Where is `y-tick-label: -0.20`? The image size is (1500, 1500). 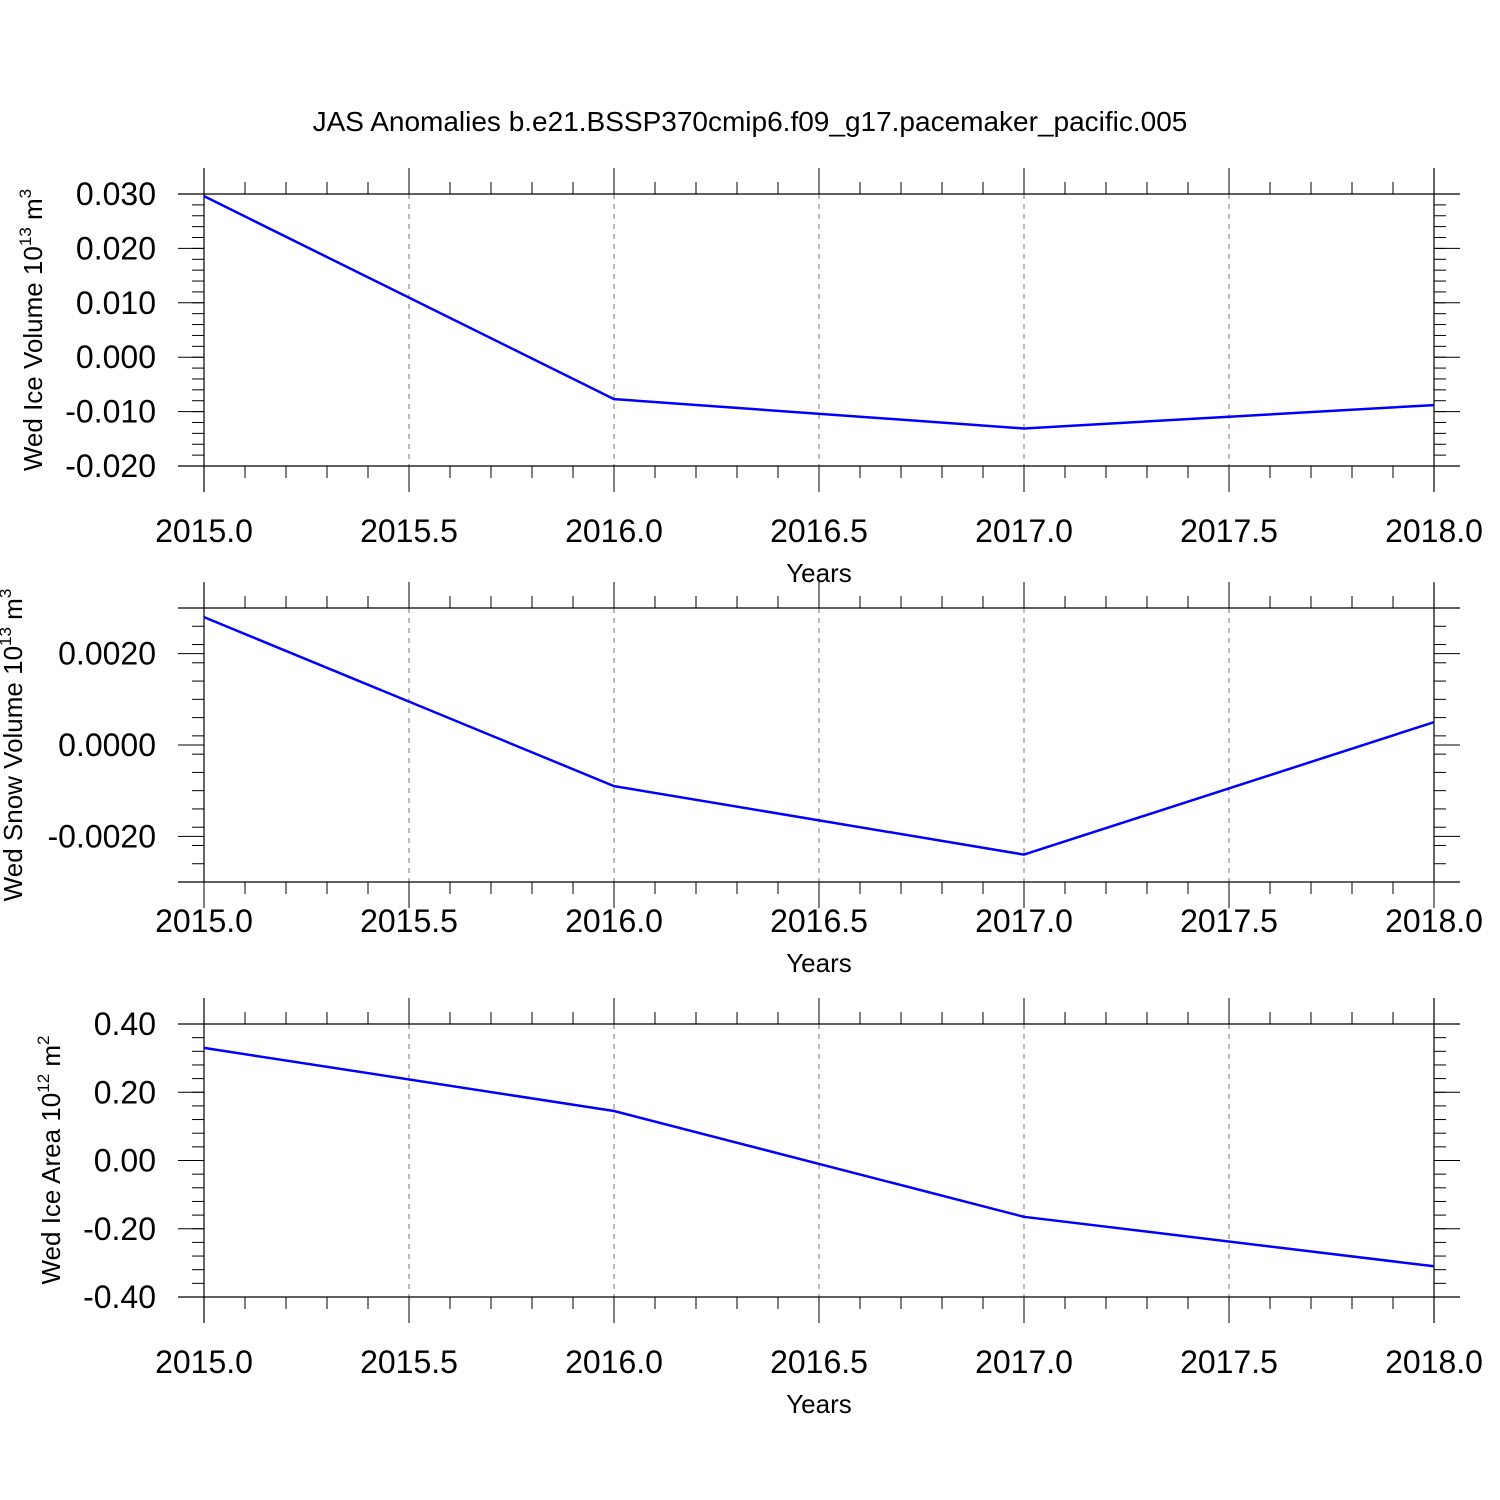
y-tick-label: -0.20 is located at coordinates (119, 1229).